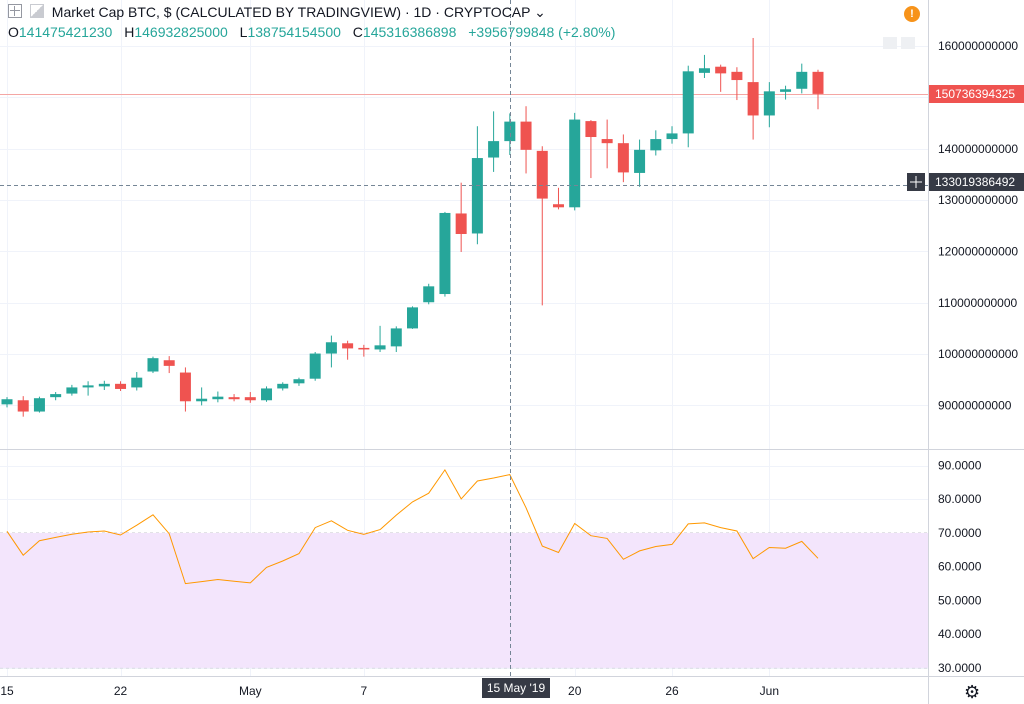 This screenshot has height=704, width=1024. I want to click on high-value: 146932825000, so click(181, 32).